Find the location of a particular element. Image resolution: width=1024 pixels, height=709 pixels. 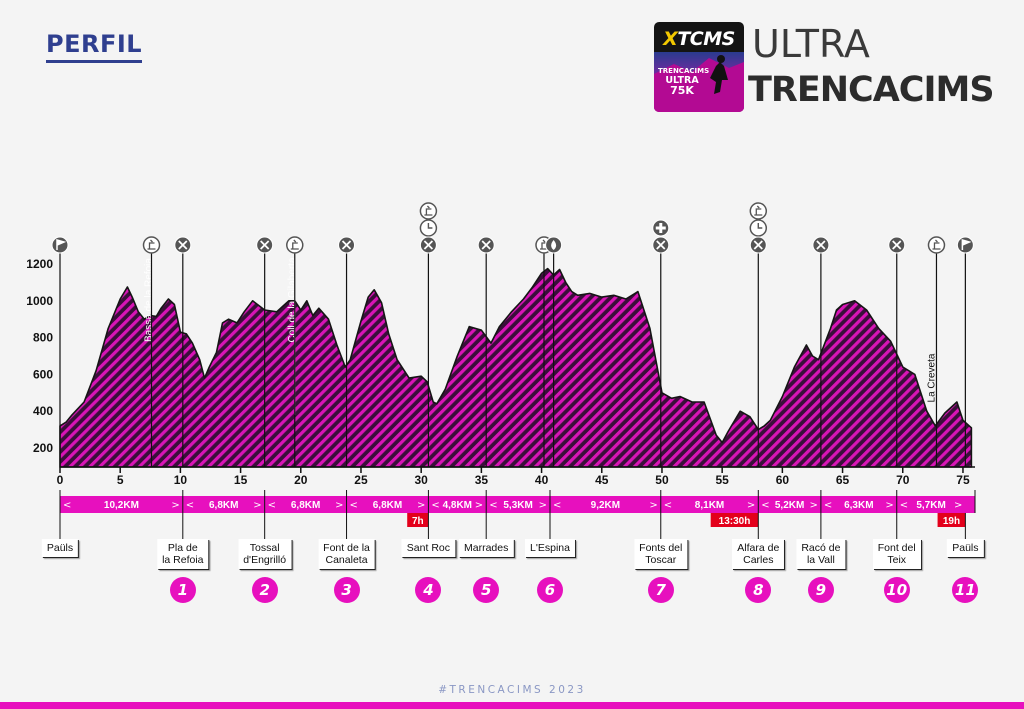

x-tick-label: 0 is located at coordinates (60, 480).